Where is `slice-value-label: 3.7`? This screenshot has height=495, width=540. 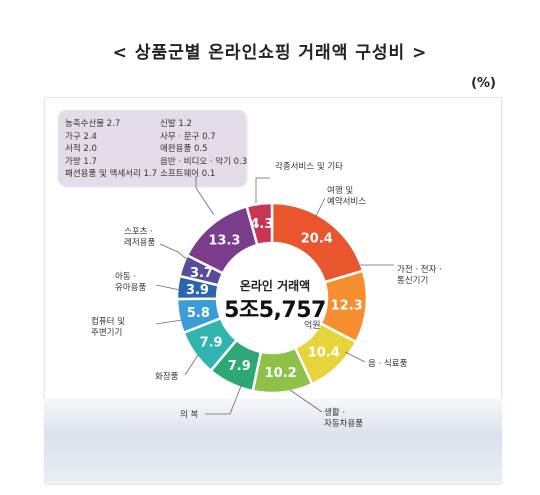 slice-value-label: 3.7 is located at coordinates (201, 273).